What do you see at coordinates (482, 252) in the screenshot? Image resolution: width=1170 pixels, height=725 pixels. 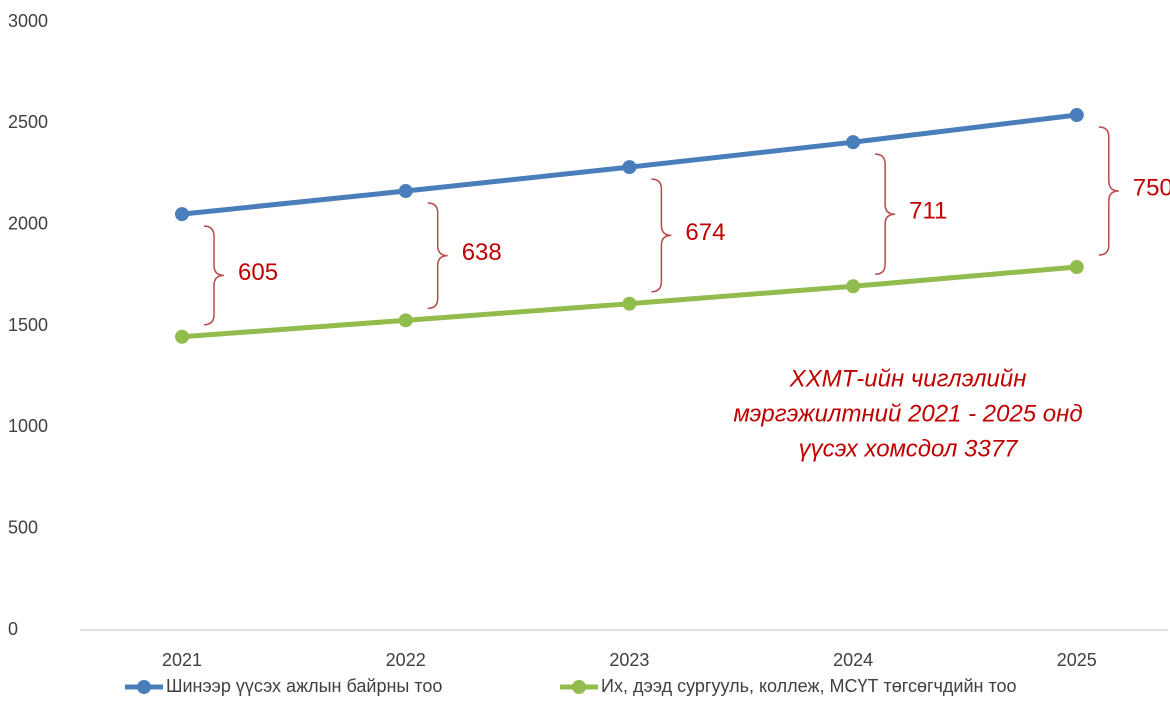 I see `gap-label: 638` at bounding box center [482, 252].